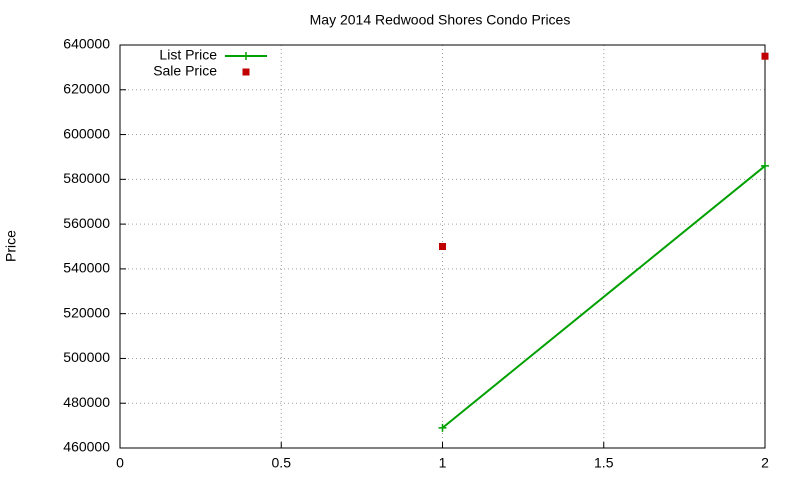 The width and height of the screenshot is (800, 480). What do you see at coordinates (765, 463) in the screenshot?
I see `x-tick-label: 2` at bounding box center [765, 463].